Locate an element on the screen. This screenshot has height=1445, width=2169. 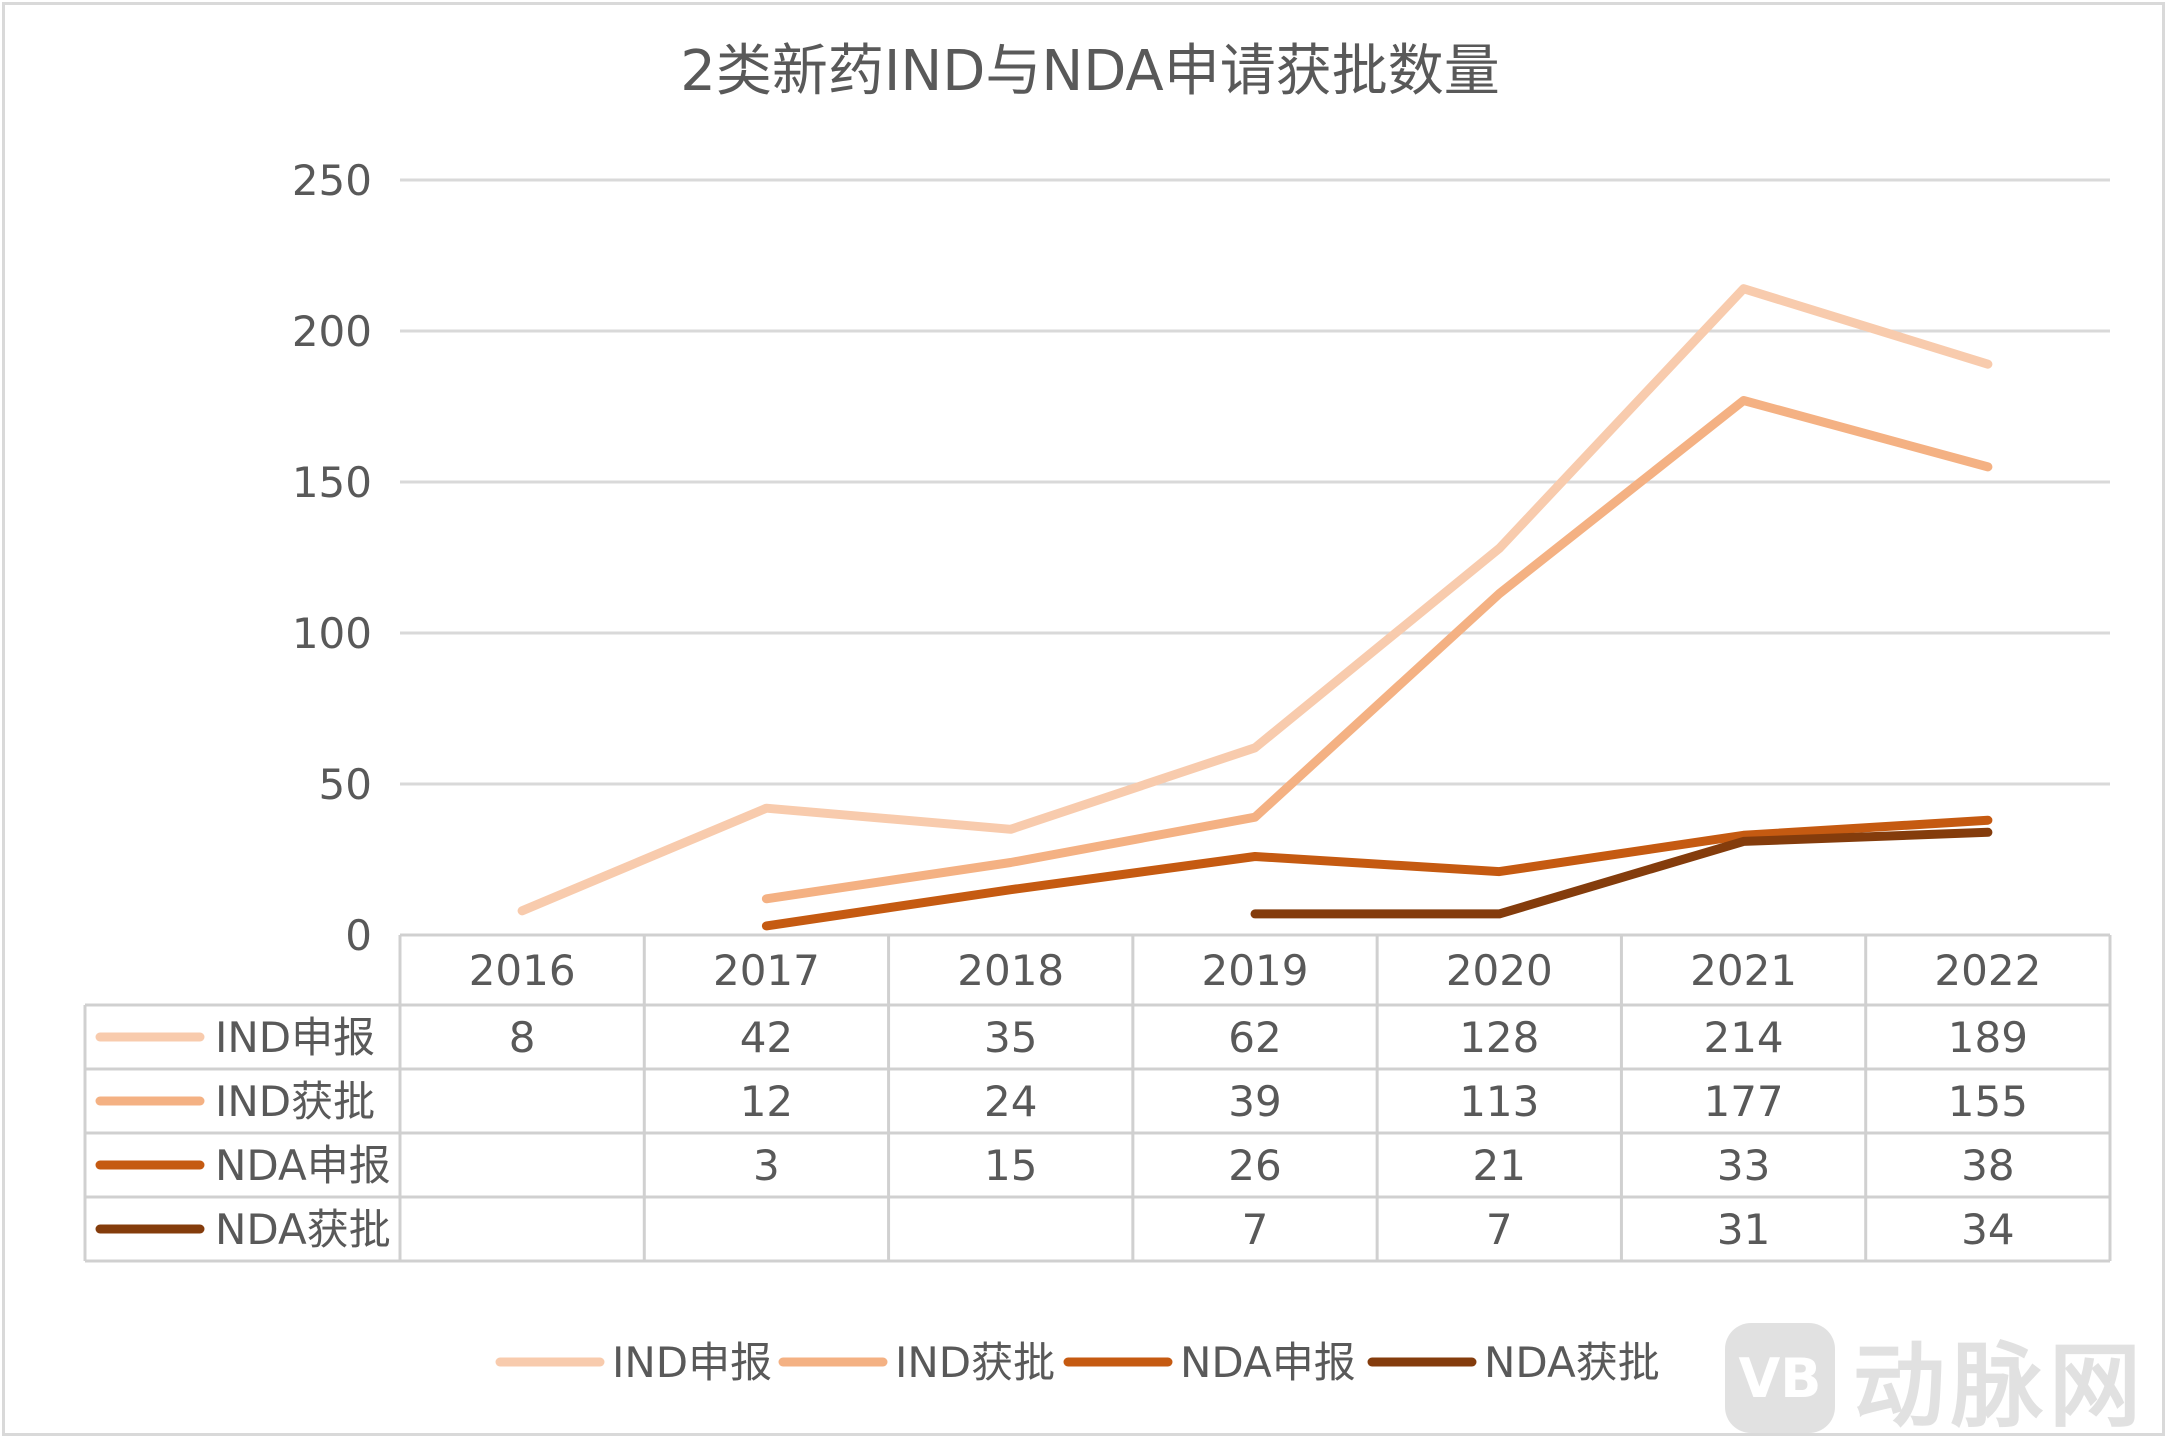
data-label: 8 is located at coordinates (522, 1037).